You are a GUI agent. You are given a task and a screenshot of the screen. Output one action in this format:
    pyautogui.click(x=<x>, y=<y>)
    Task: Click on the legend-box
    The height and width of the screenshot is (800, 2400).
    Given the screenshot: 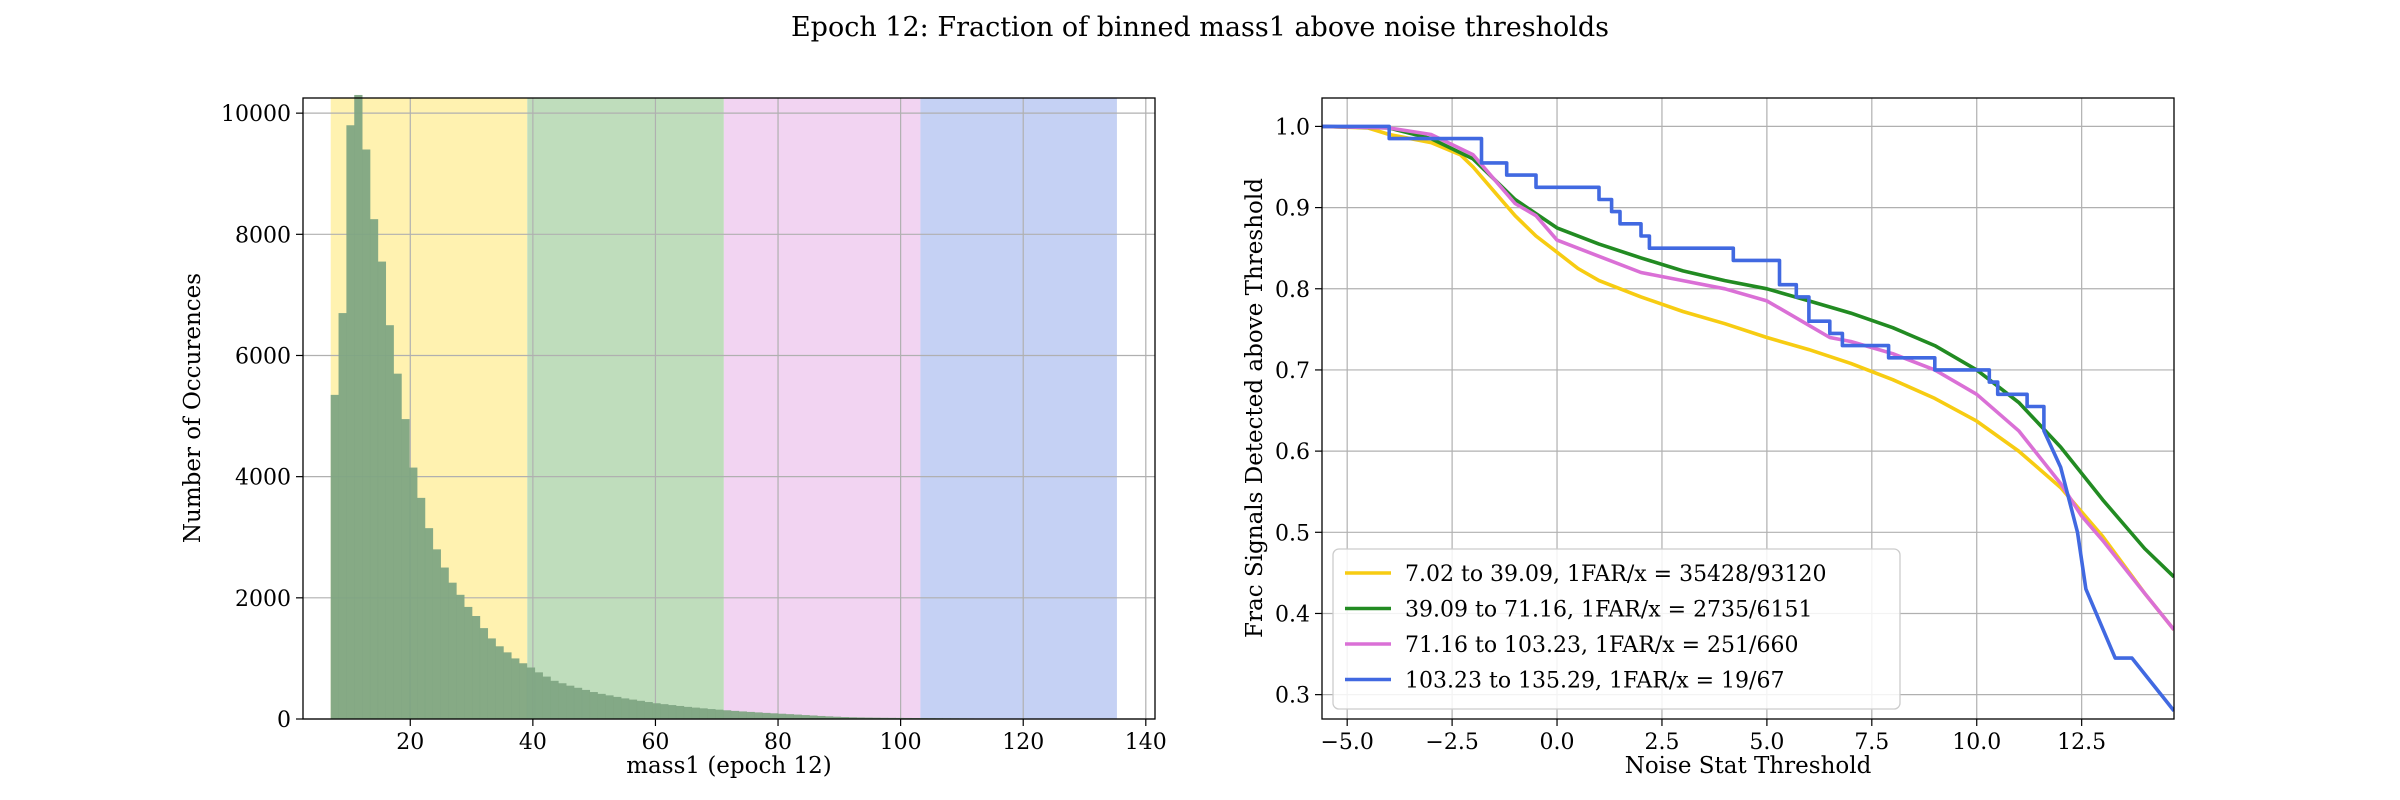 What is the action you would take?
    pyautogui.click(x=1616, y=629)
    